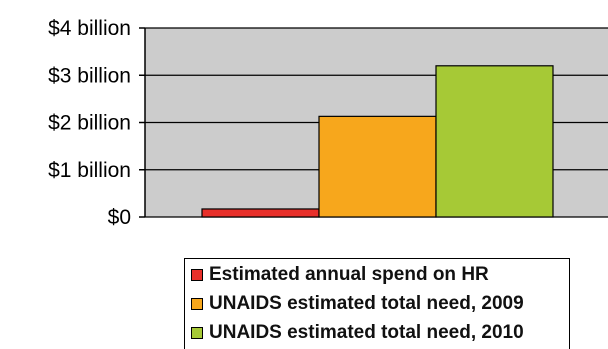 The image size is (608, 349). Describe the element at coordinates (349, 274) in the screenshot. I see `legend-label-hr-spend: Estimated annual spend on HR` at that location.